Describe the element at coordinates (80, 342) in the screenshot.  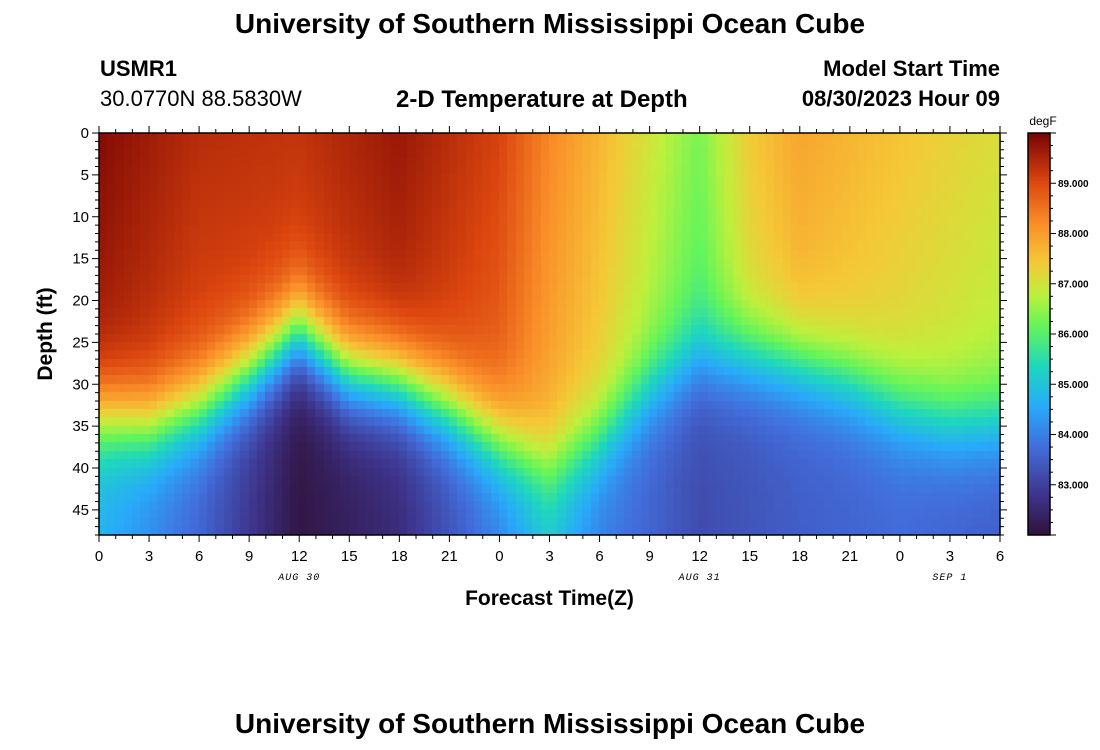
I see `y-tick-label: 25` at that location.